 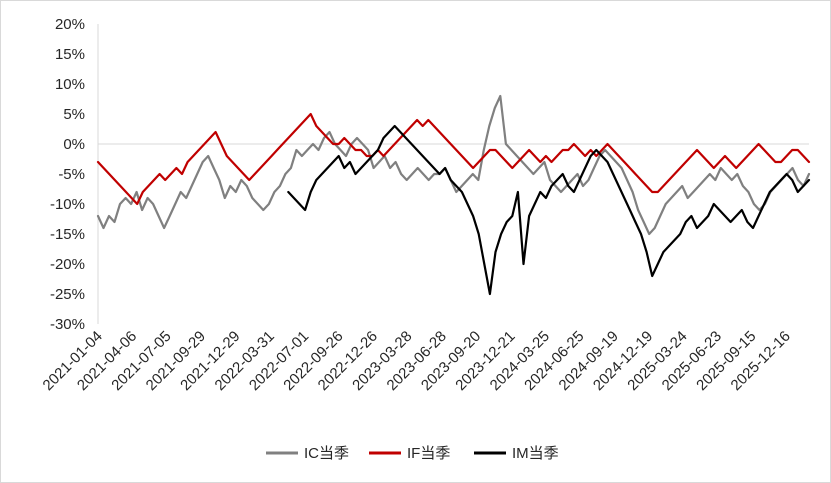 I want to click on y-tick-label: 0%, so click(x=74, y=144).